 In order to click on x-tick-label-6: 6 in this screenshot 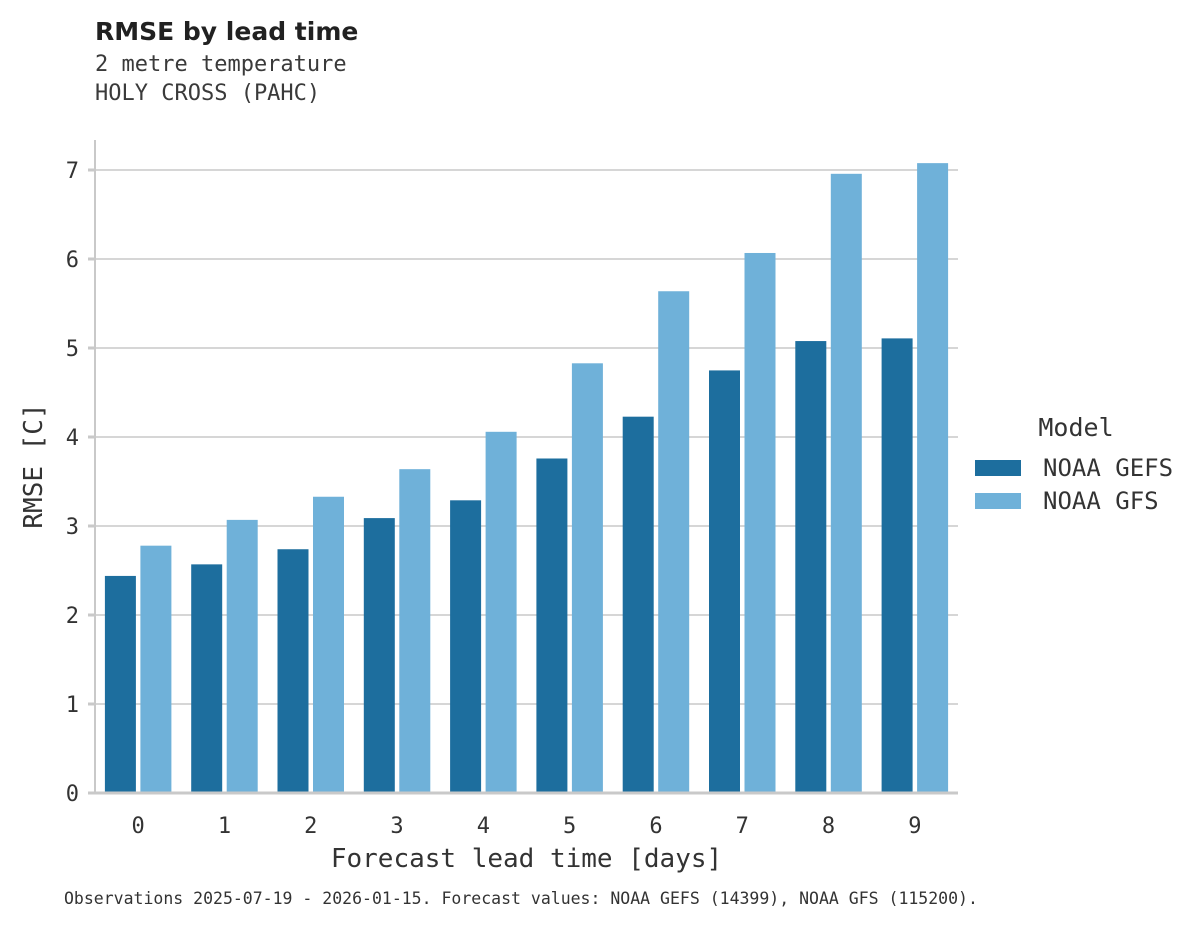, I will do `click(655, 826)`.